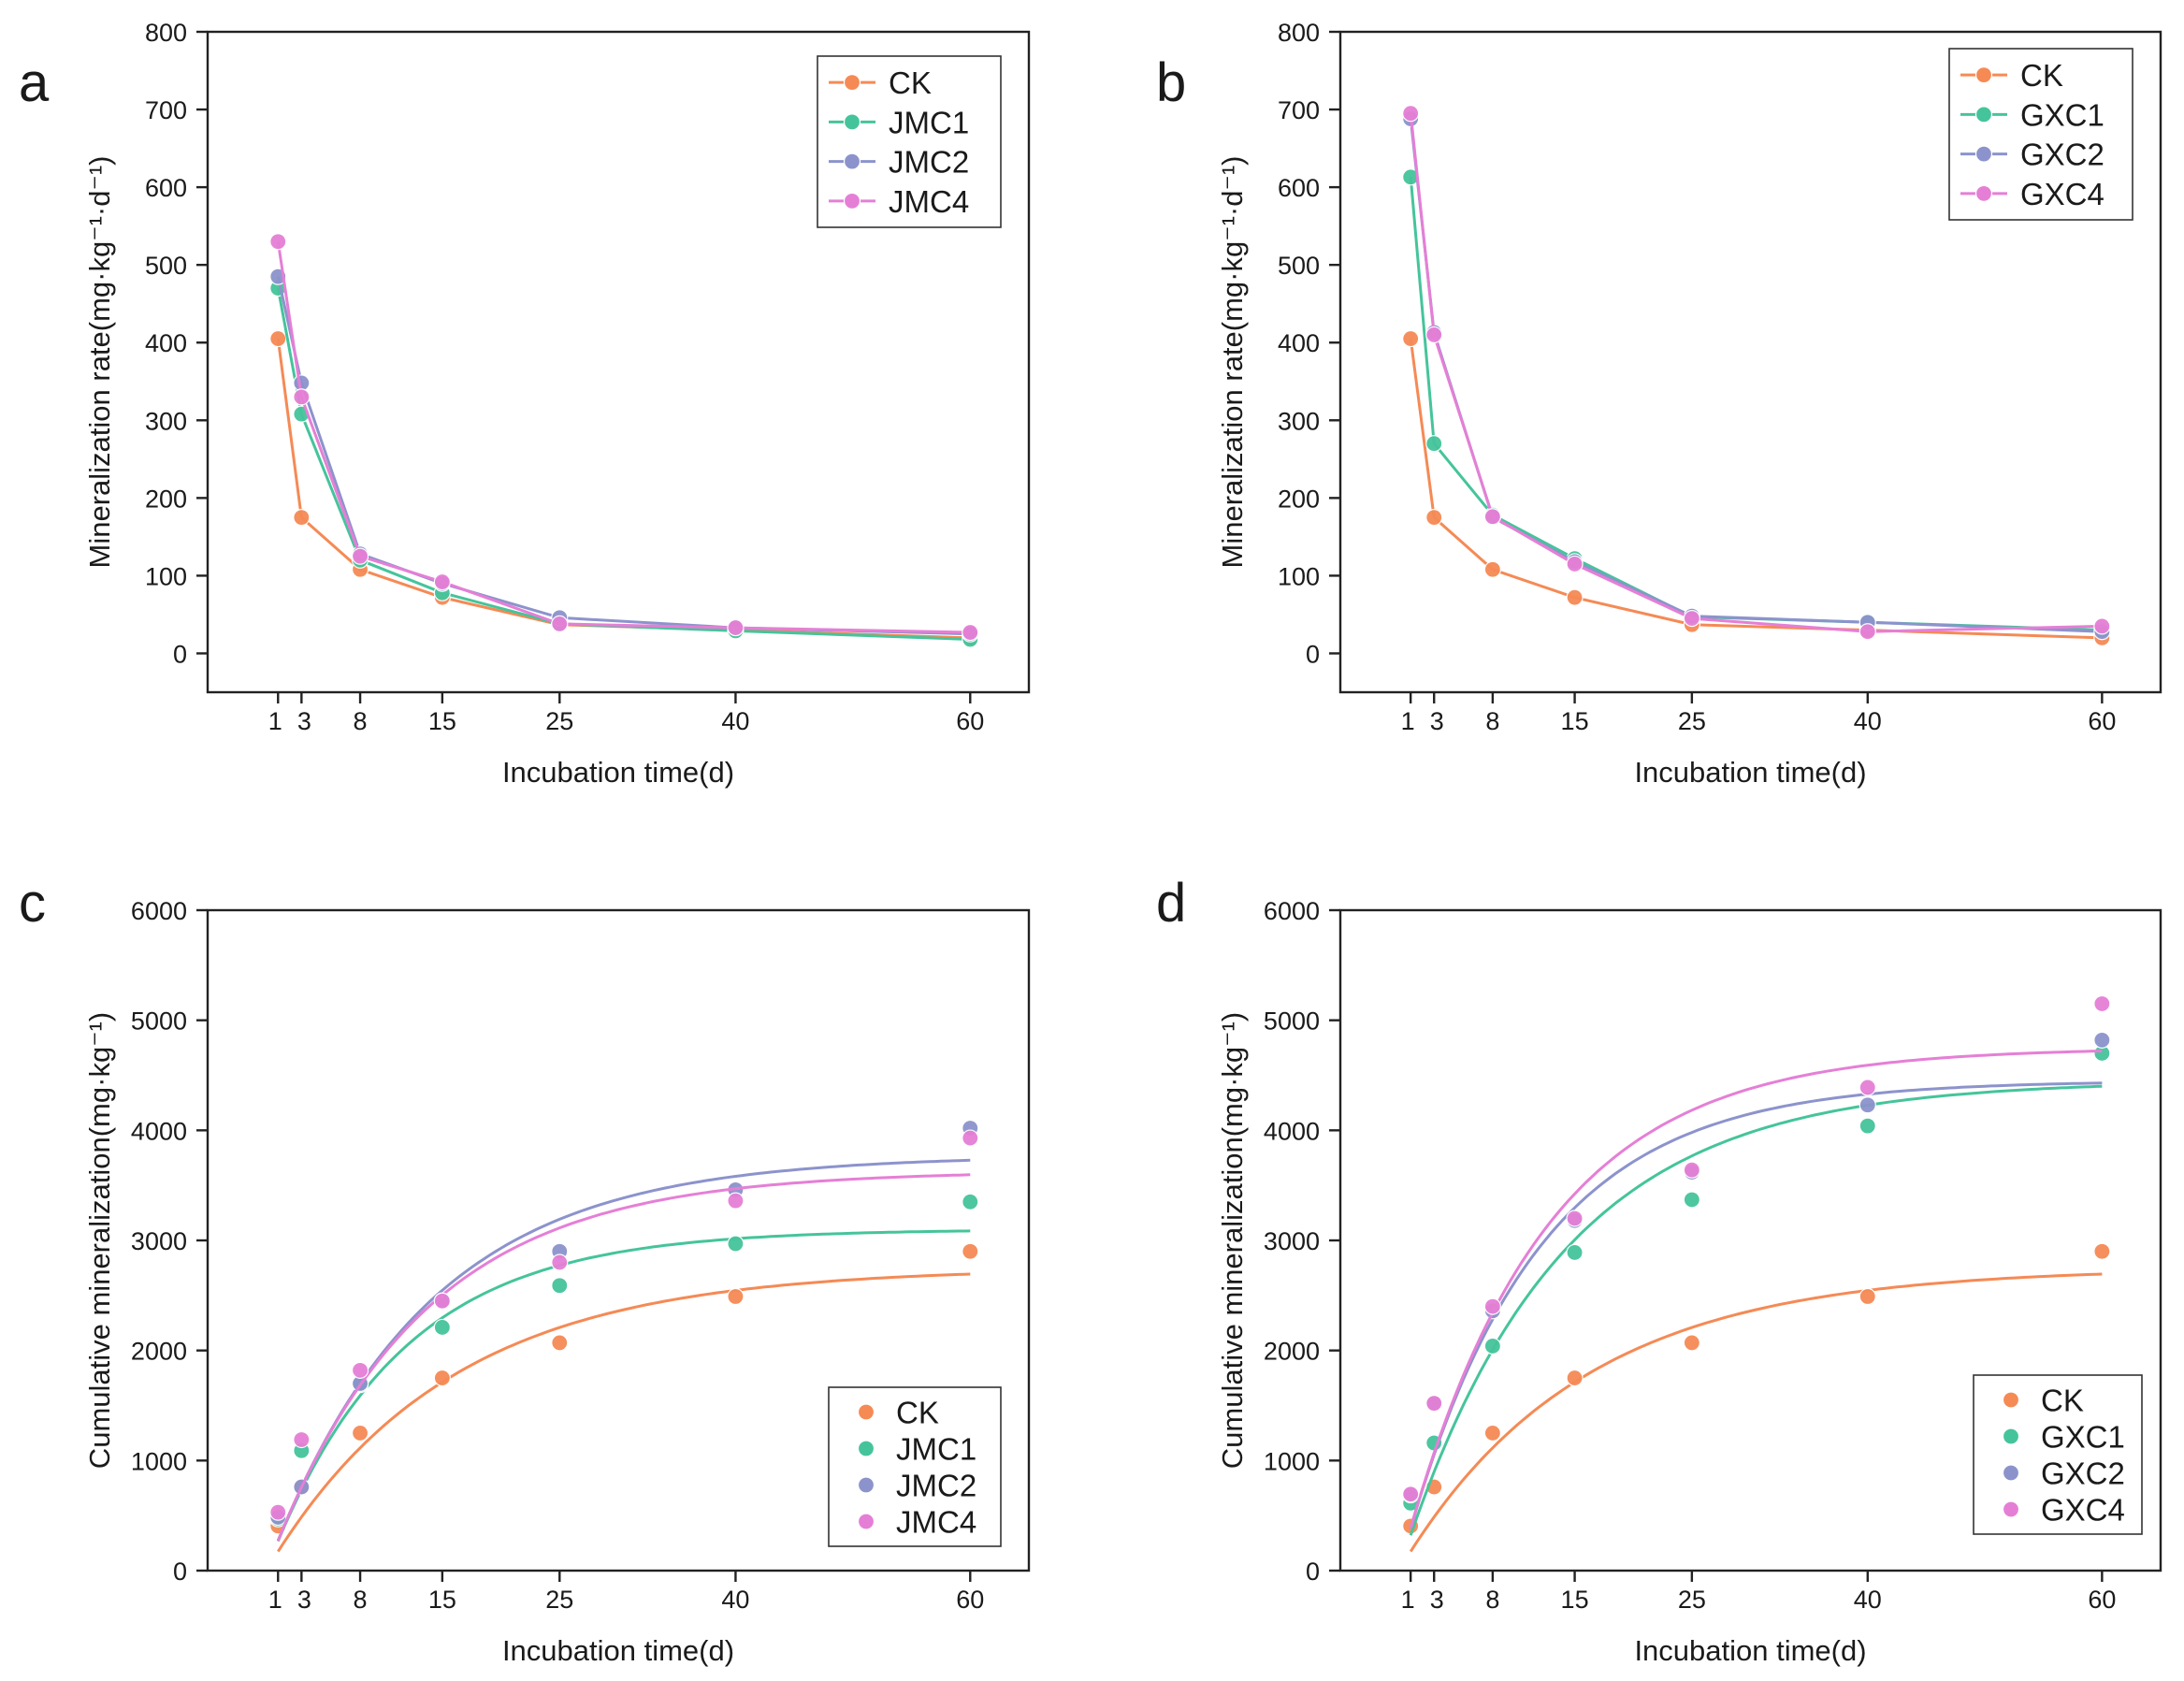 The width and height of the screenshot is (2184, 1681). I want to click on series-gxc4, so click(1756, 373).